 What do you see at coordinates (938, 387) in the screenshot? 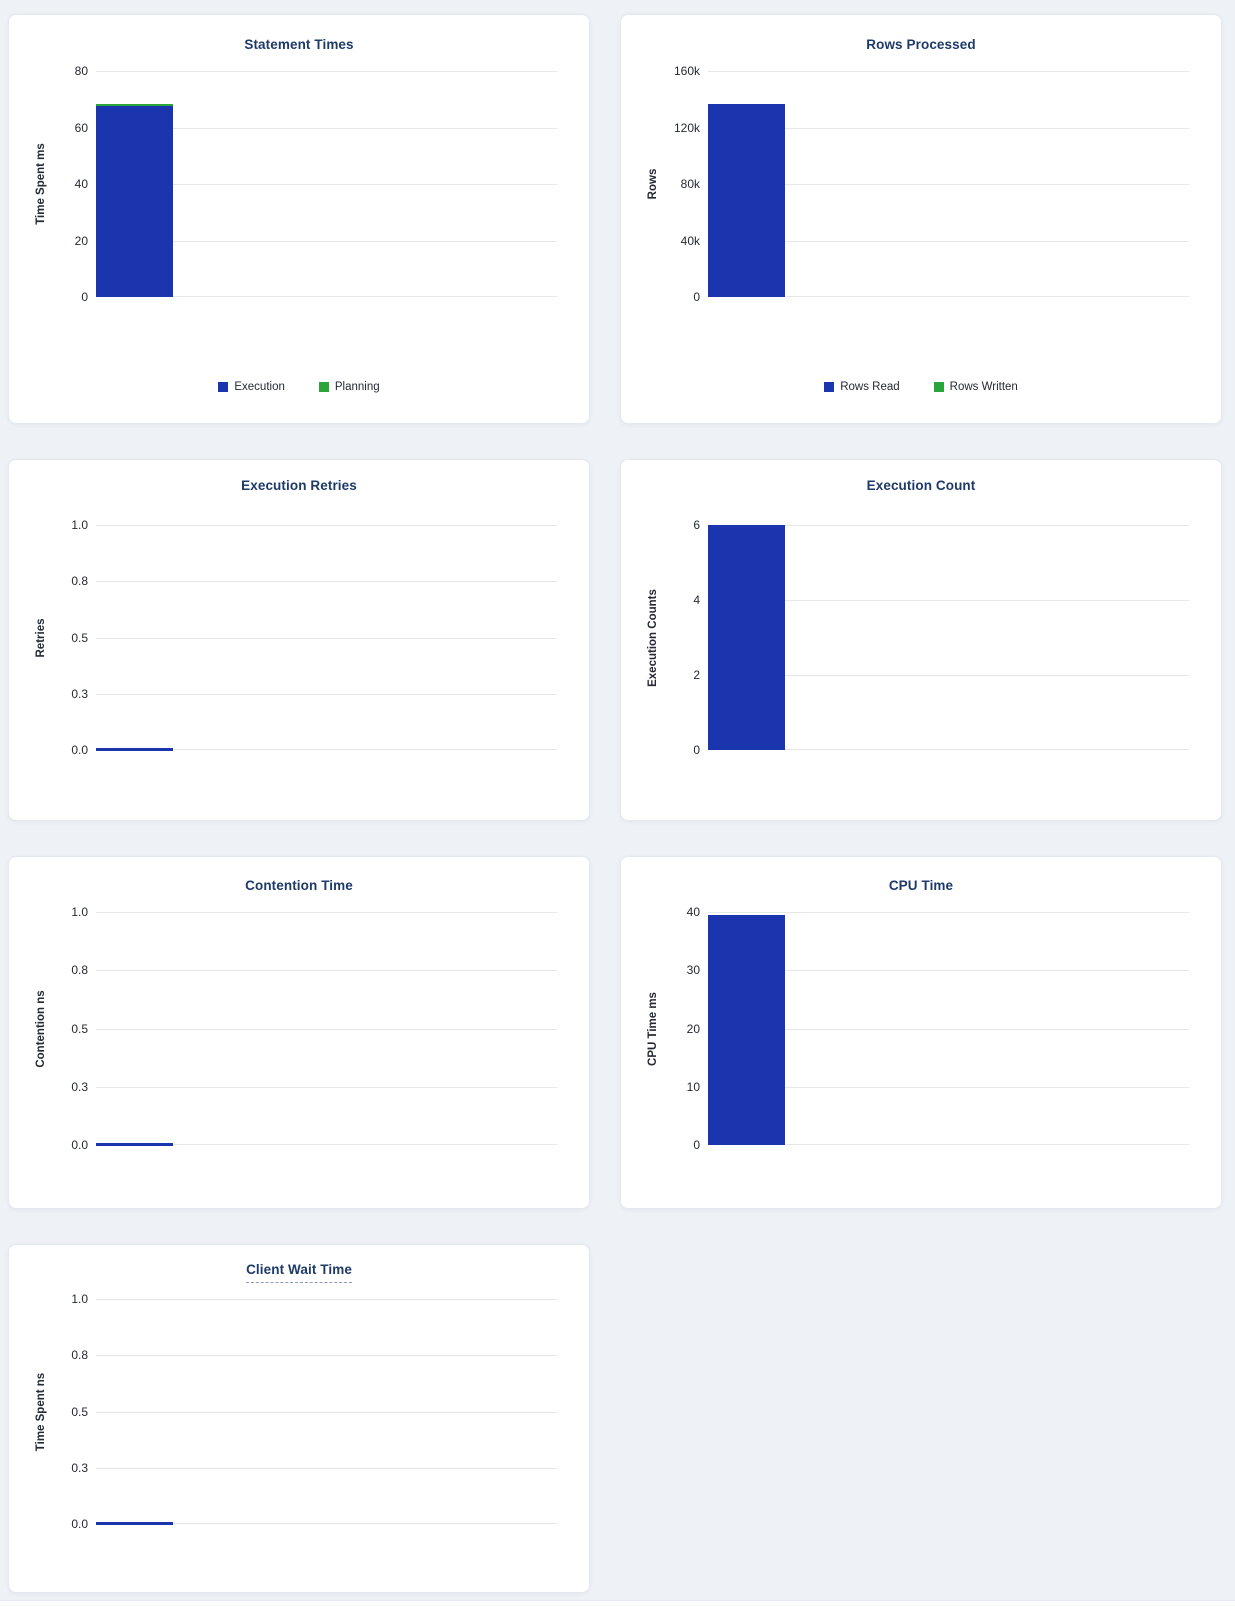
I see `legend-swatch-green-icon` at bounding box center [938, 387].